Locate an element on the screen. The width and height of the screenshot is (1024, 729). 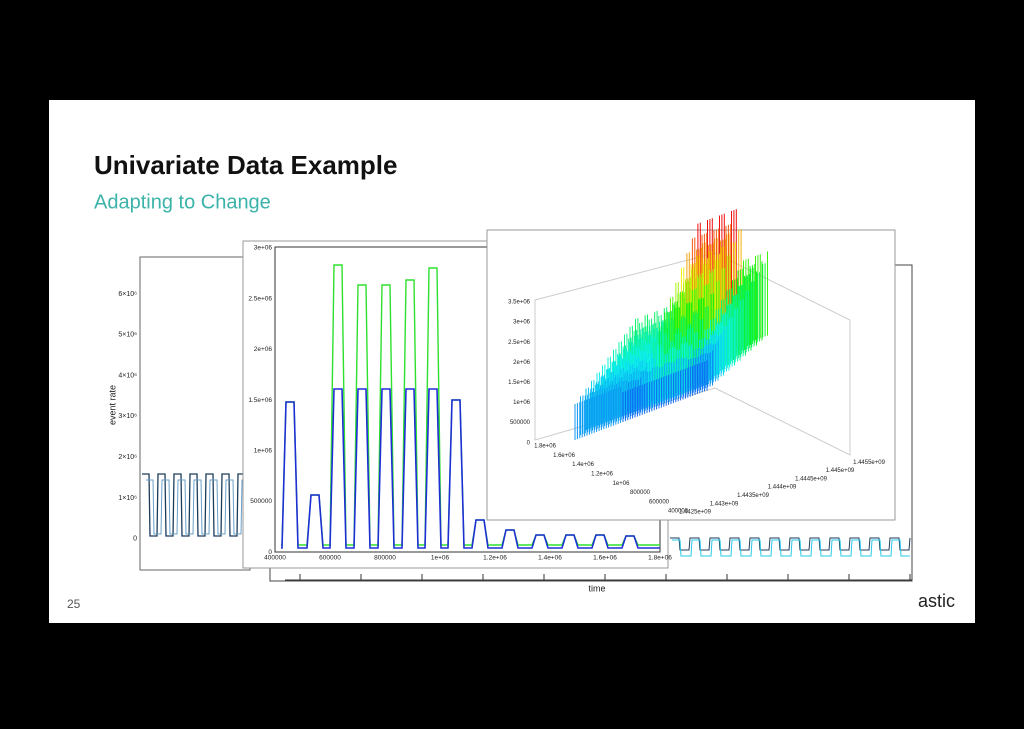
x-tick-label: 1.4425e+09 is located at coordinates (695, 513).